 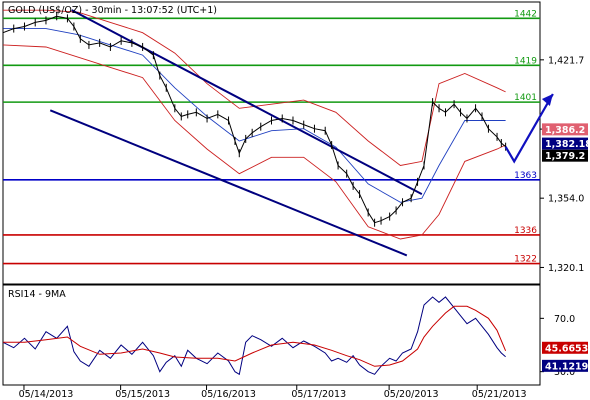 I want to click on projection-arrow, so click(x=529, y=128).